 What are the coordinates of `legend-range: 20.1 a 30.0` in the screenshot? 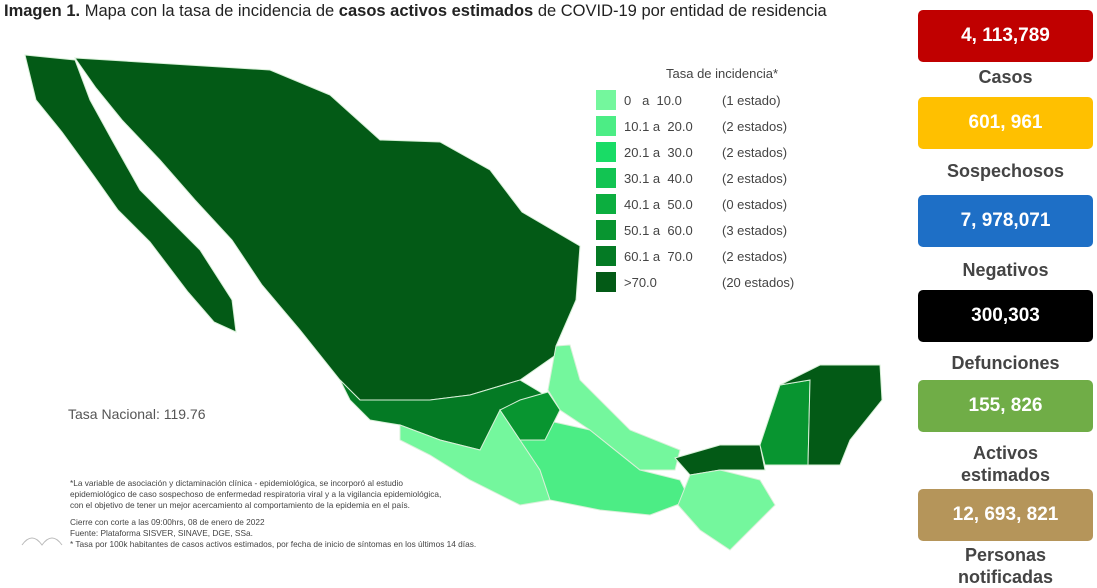 It's located at (658, 152).